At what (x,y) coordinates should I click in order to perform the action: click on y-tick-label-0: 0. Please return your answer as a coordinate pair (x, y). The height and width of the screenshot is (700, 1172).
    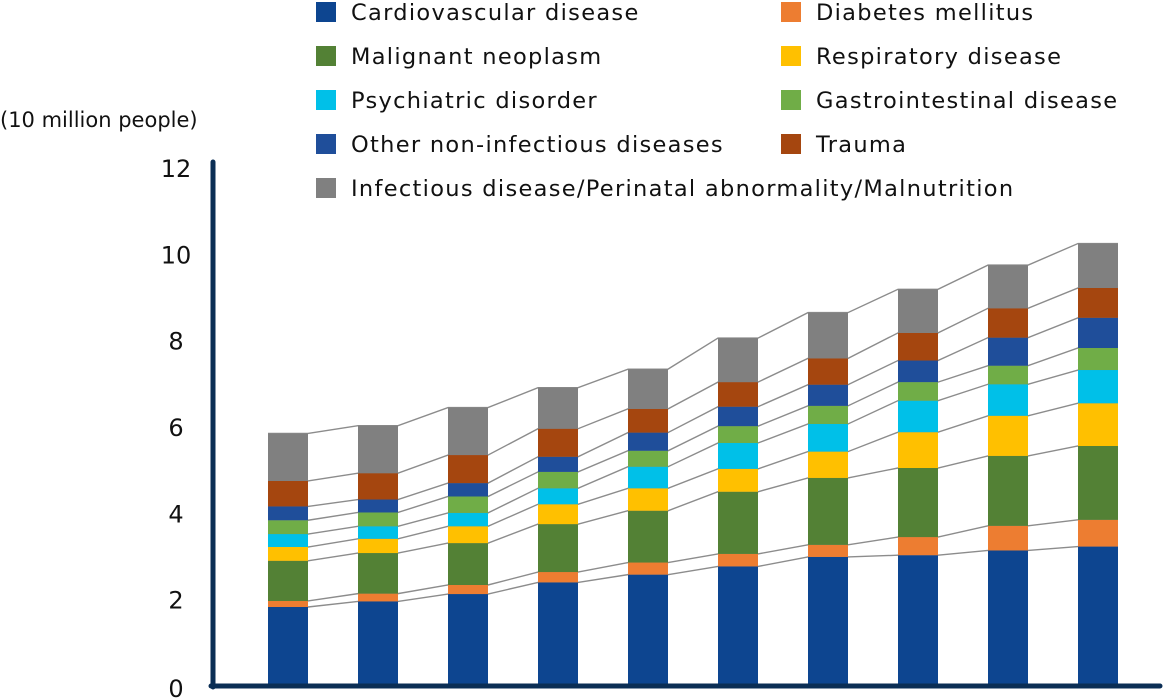
    Looking at the image, I should click on (175, 687).